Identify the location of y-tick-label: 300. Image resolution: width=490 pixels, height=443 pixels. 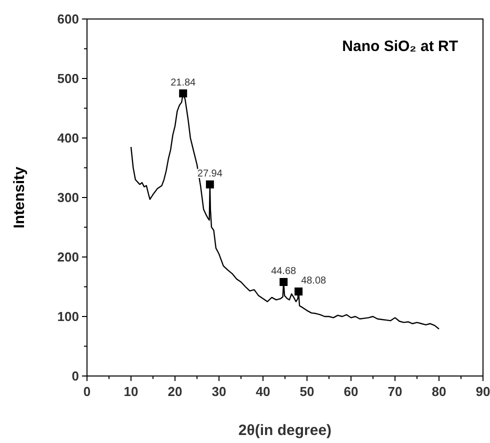
(68, 197).